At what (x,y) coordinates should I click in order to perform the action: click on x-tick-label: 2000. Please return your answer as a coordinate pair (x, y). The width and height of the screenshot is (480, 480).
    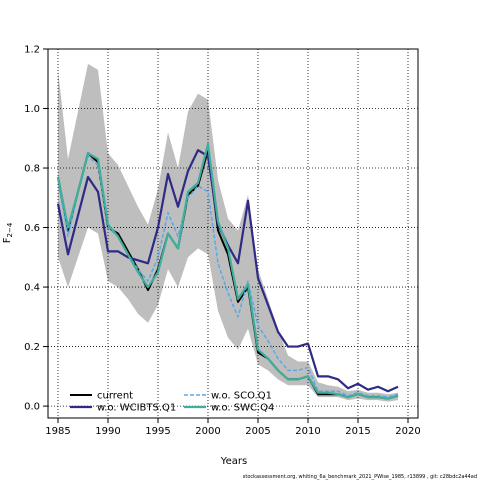
    Looking at the image, I should click on (207, 431).